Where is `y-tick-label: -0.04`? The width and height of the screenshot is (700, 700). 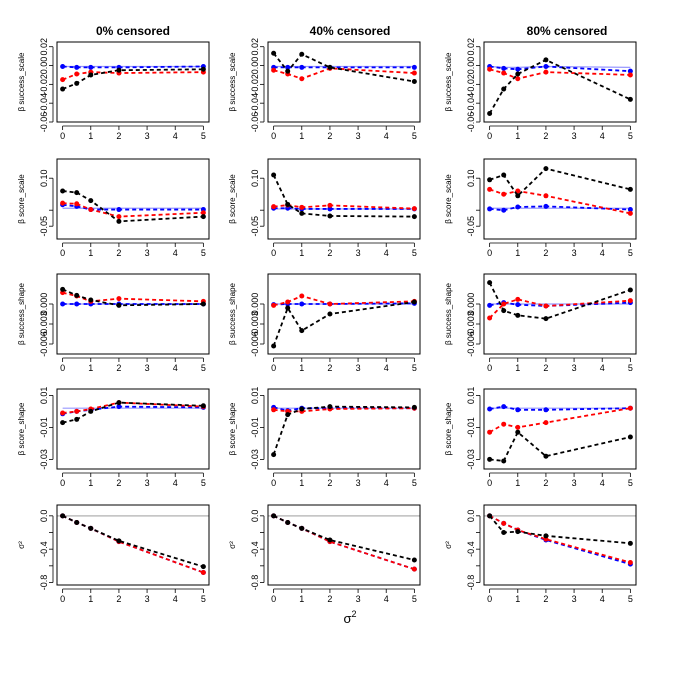 y-tick-label: -0.04 is located at coordinates (471, 103).